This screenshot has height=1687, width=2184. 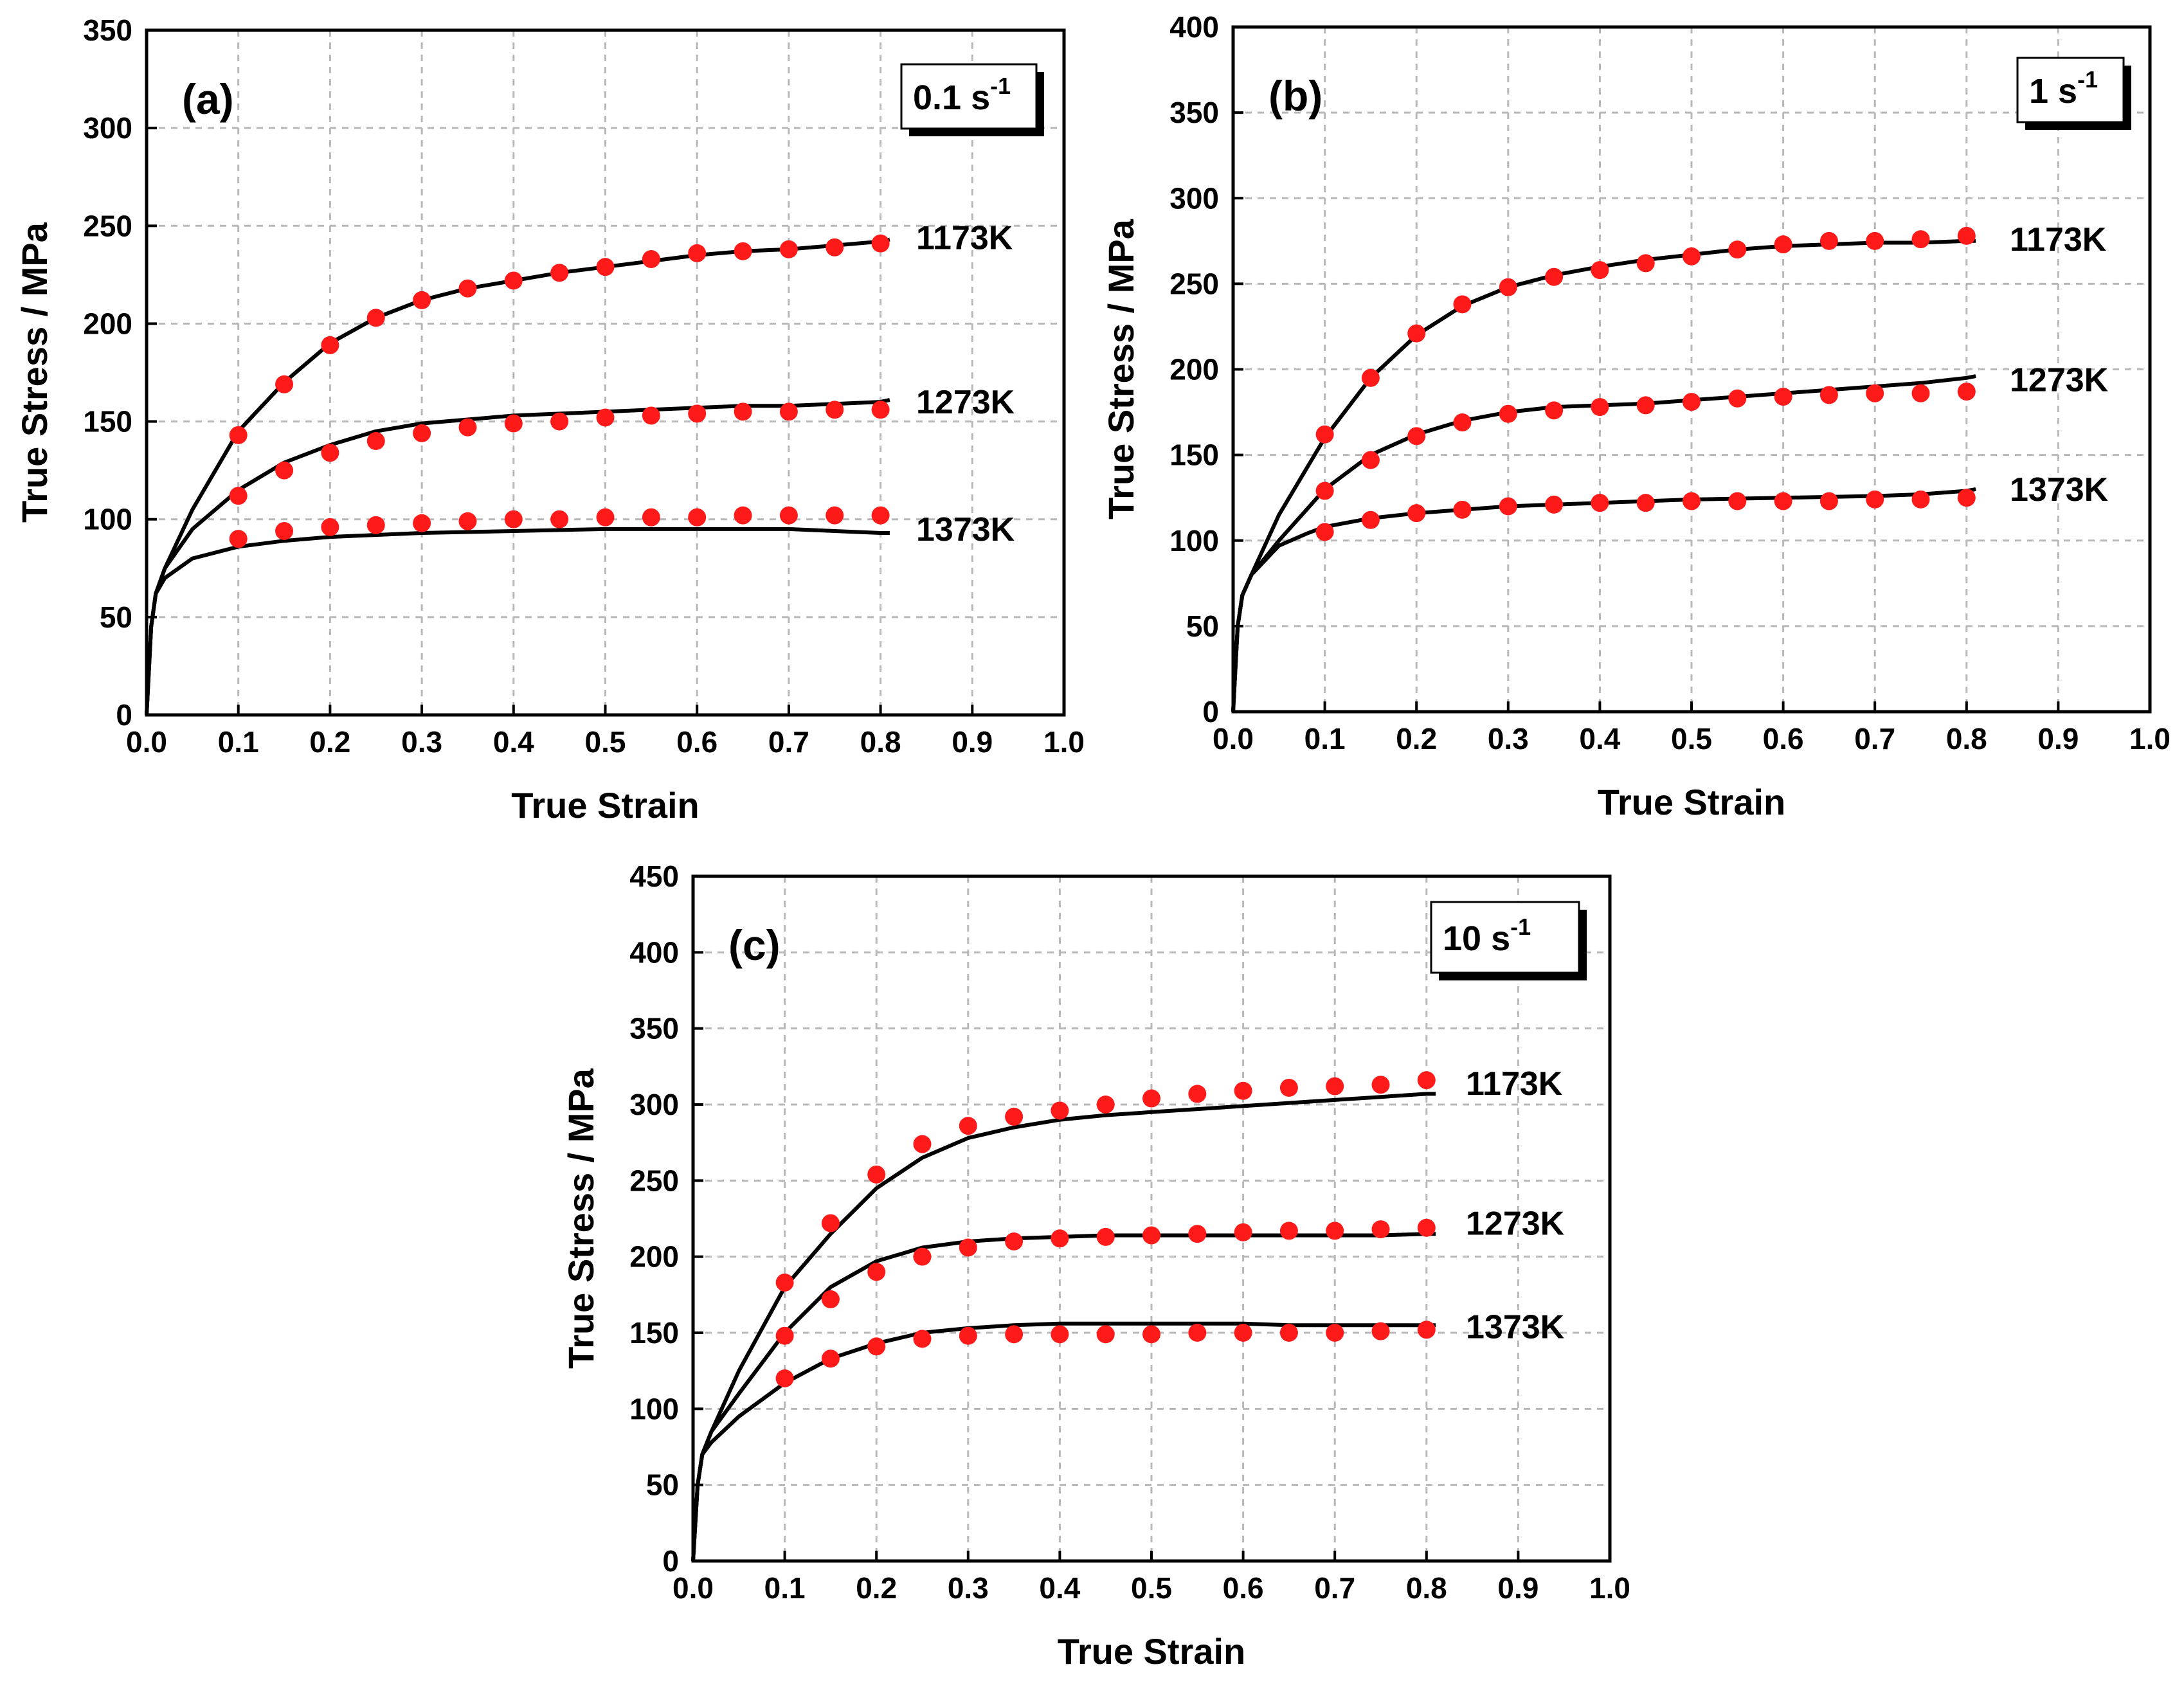 What do you see at coordinates (1603, 599) in the screenshot?
I see `model-curve-1373K` at bounding box center [1603, 599].